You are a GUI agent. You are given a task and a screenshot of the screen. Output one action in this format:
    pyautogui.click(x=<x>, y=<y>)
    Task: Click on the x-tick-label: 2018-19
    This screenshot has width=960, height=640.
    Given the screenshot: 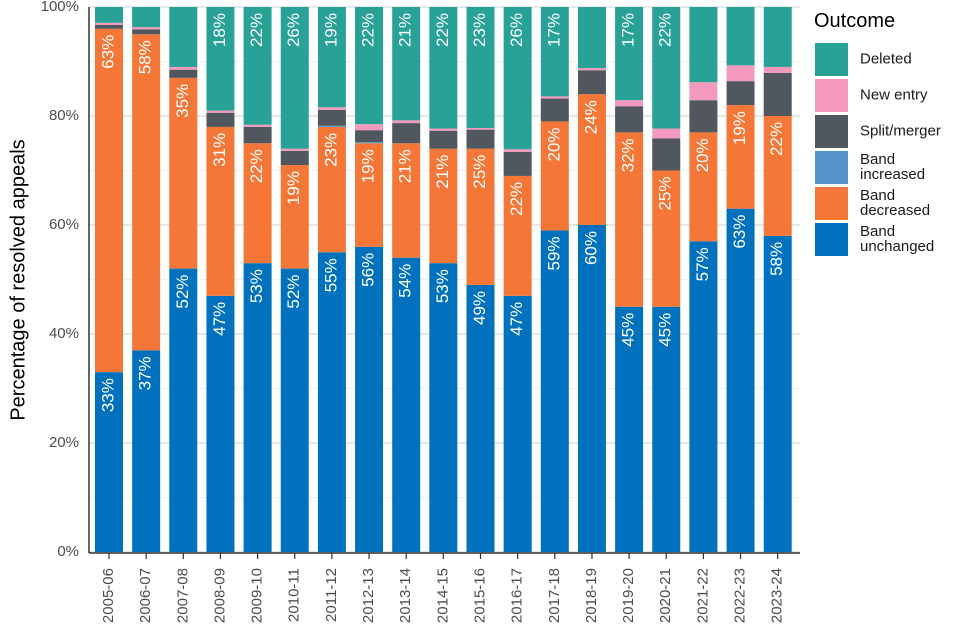 What is the action you would take?
    pyautogui.click(x=591, y=595)
    